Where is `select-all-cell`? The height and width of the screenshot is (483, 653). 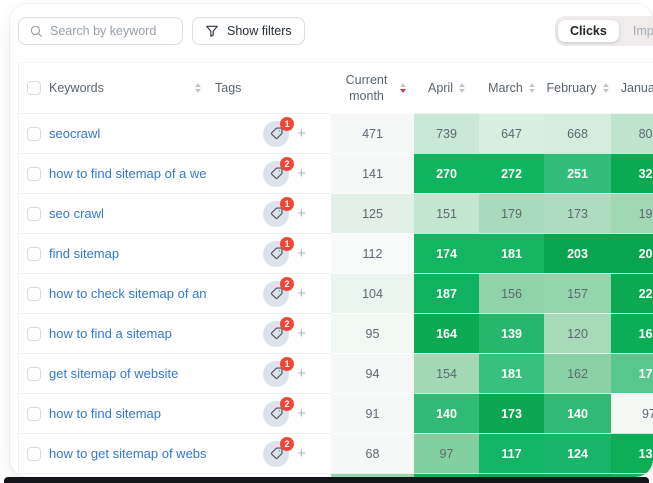
select-all-cell is located at coordinates (34, 88).